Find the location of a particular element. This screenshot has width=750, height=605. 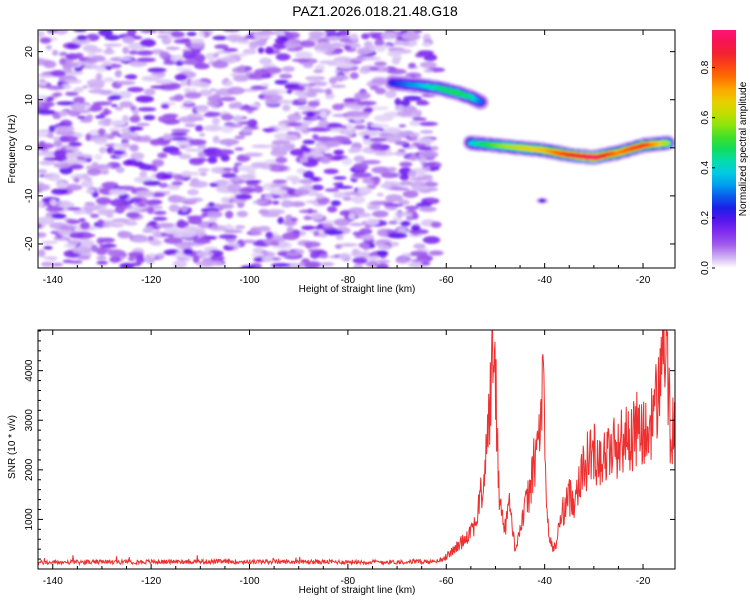

x-tick-label: -120 is located at coordinates (151, 581).